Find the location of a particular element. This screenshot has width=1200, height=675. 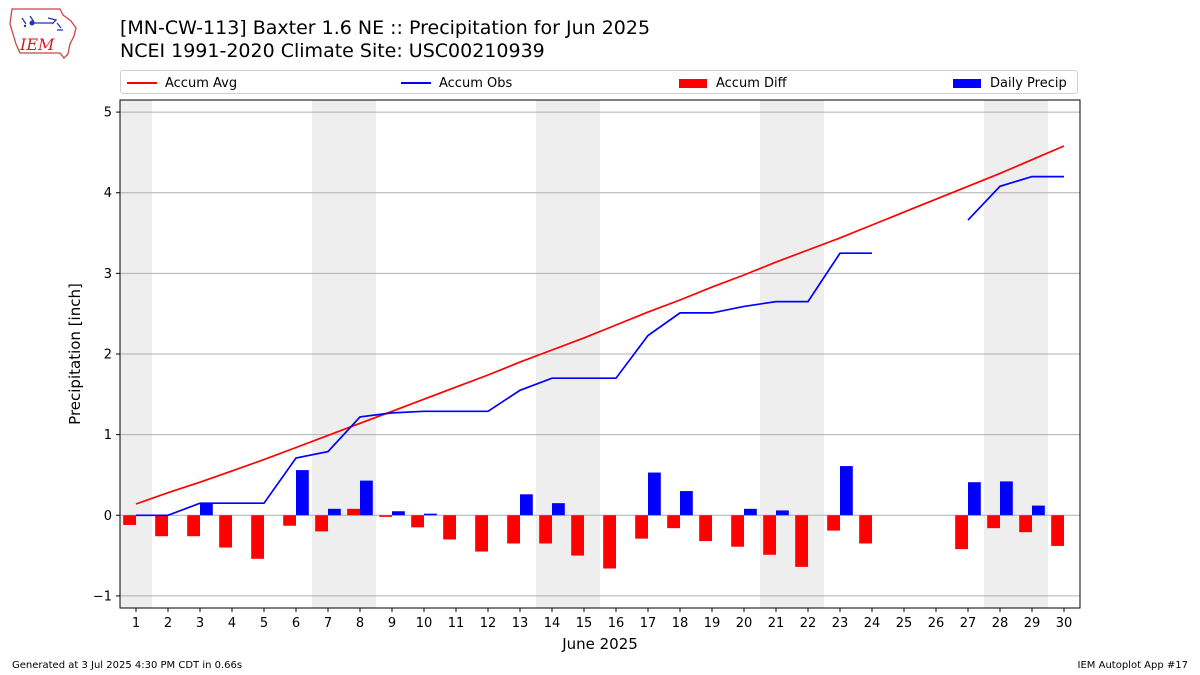

x-tick-label-2: 2 is located at coordinates (168, 623).